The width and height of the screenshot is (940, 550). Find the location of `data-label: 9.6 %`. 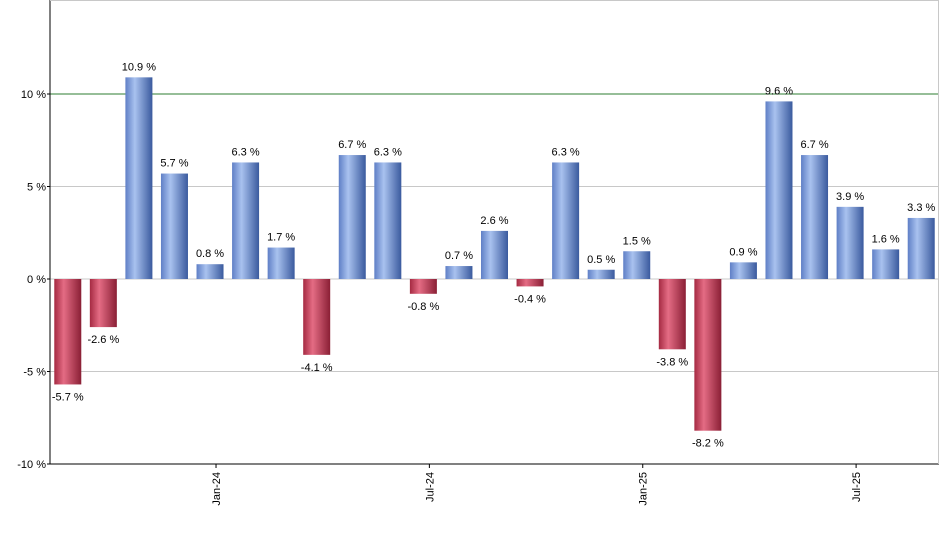

data-label: 9.6 % is located at coordinates (779, 91).